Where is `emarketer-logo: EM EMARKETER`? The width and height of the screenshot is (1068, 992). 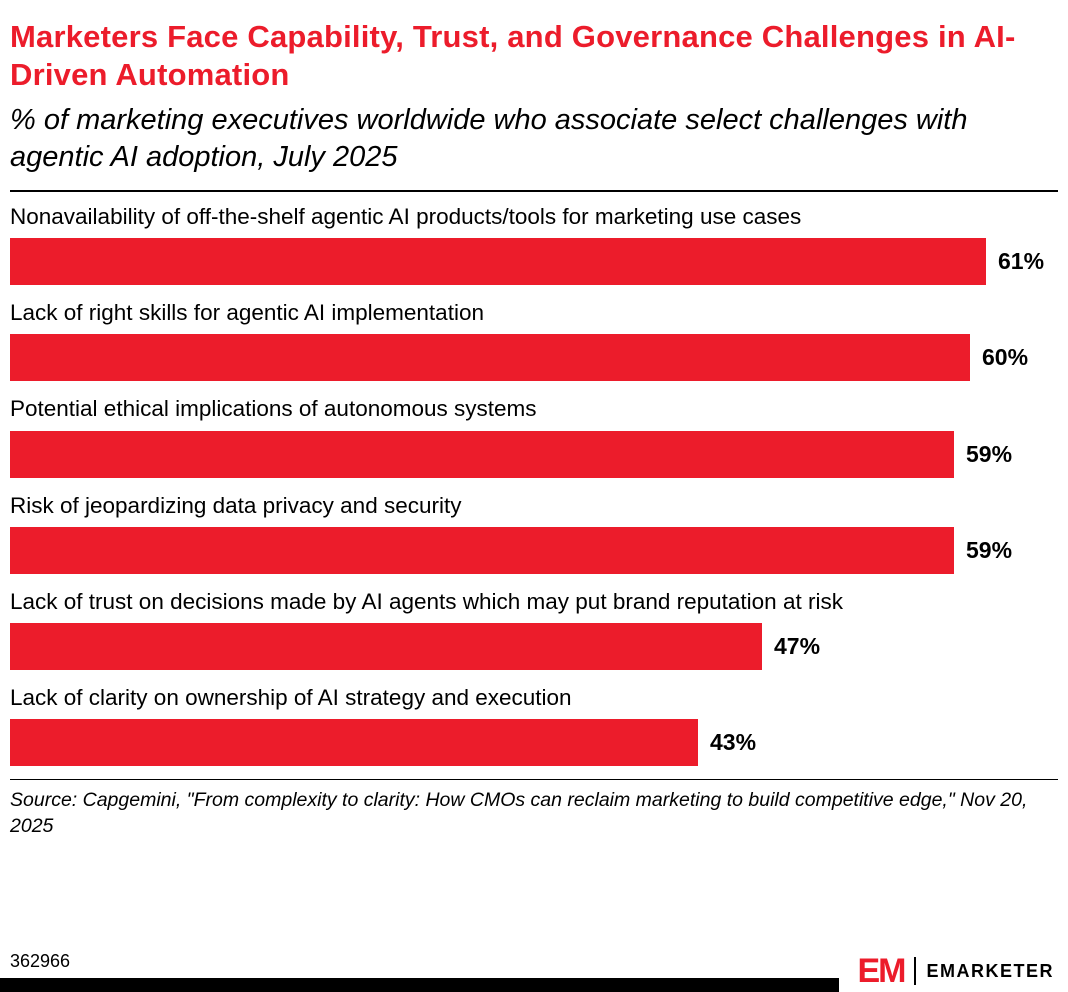 emarketer-logo: EM EMARKETER is located at coordinates (953, 972).